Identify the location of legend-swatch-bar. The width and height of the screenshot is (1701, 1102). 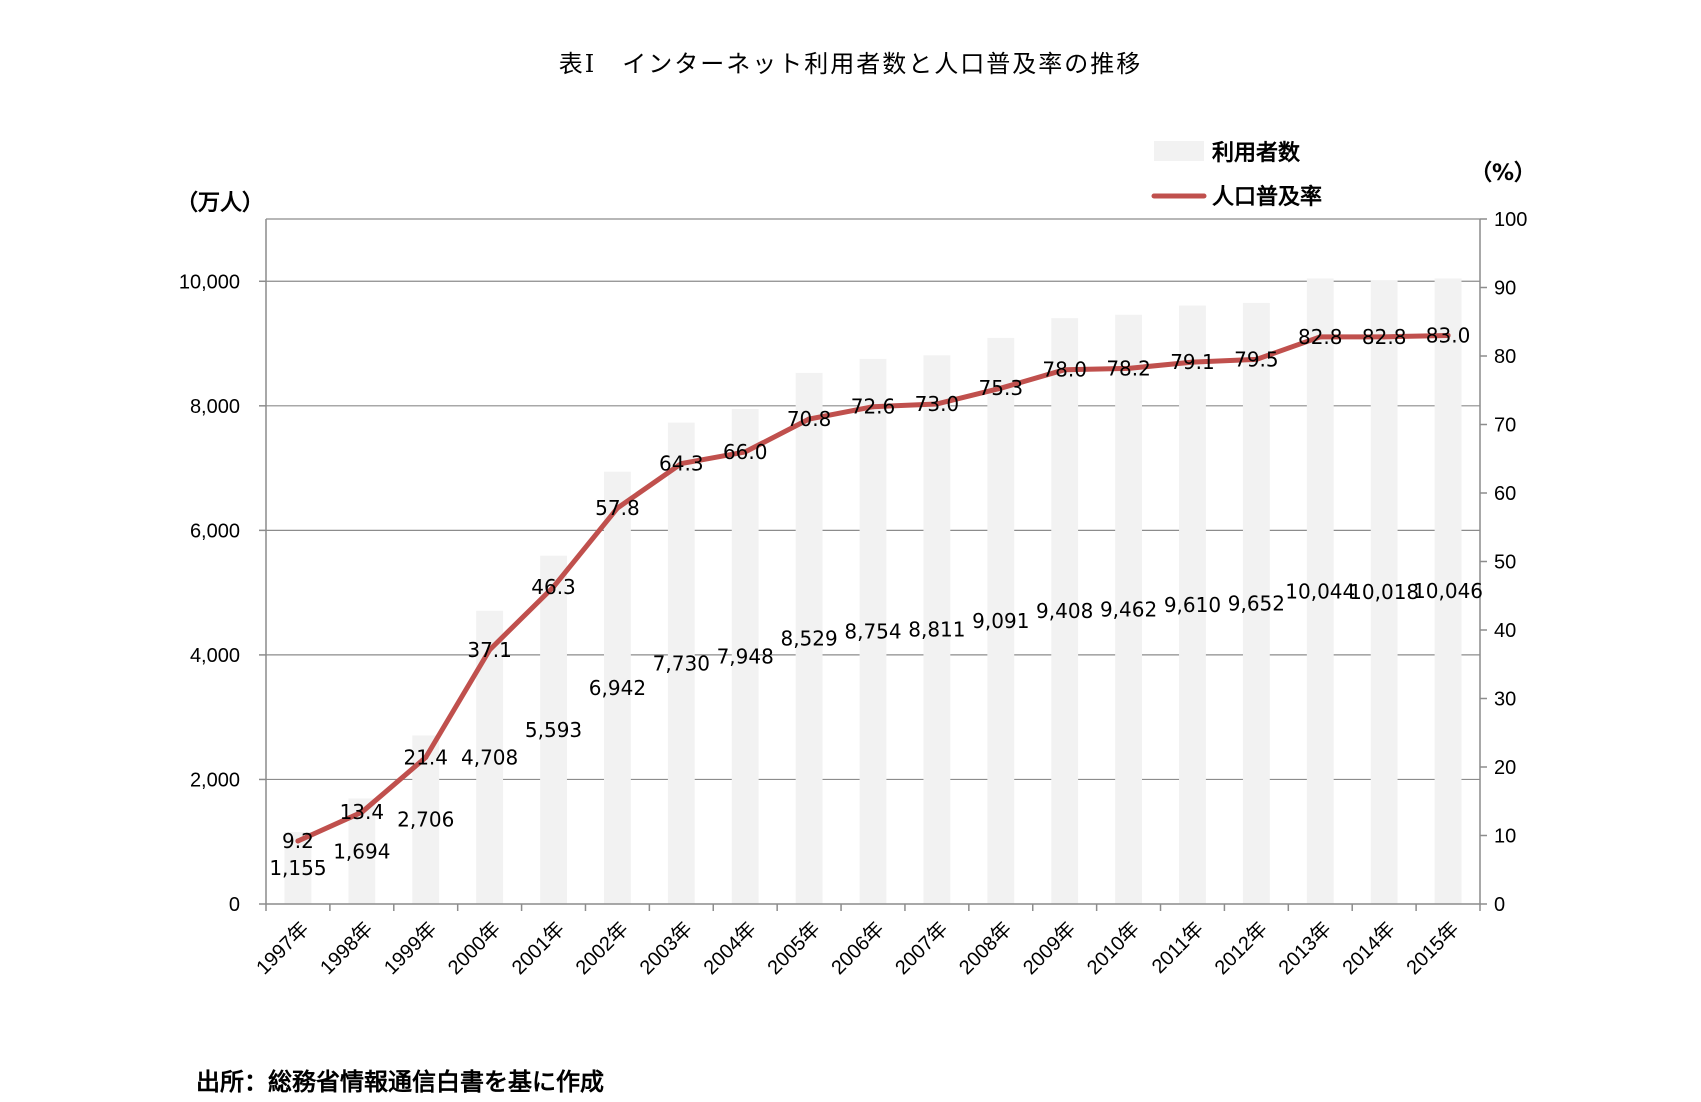
(1179, 151).